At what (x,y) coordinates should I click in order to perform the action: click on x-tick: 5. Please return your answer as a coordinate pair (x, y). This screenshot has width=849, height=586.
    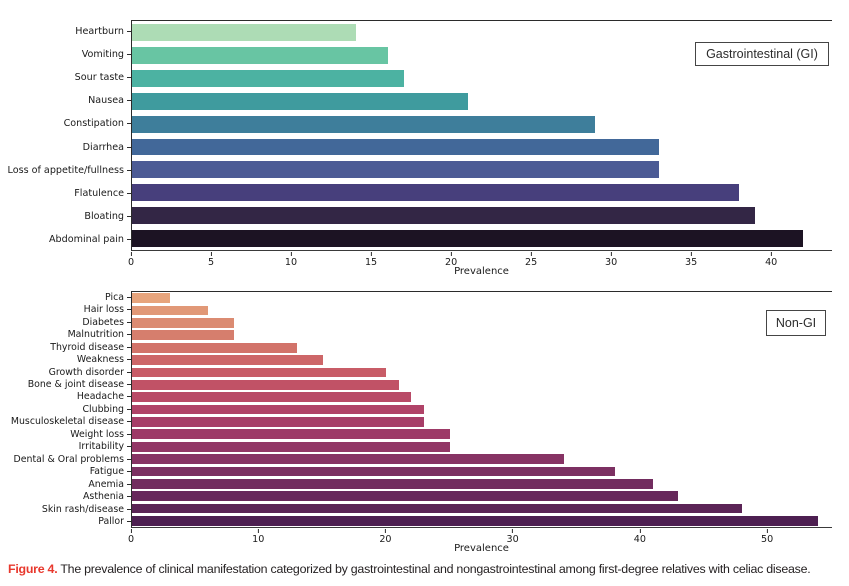
    Looking at the image, I should click on (211, 260).